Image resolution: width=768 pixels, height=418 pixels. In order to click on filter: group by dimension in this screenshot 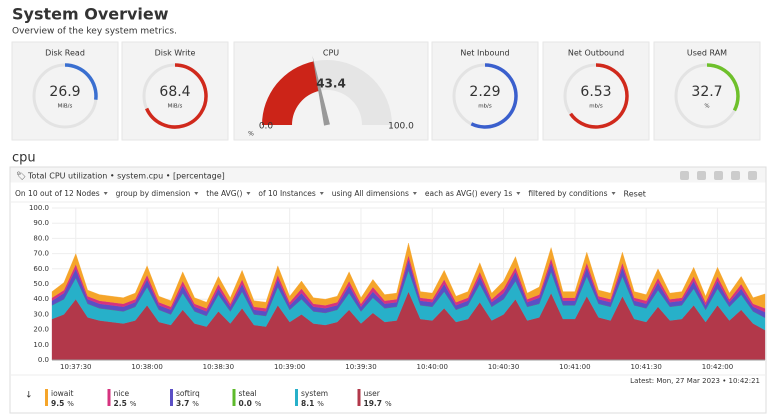, I will do `click(153, 193)`.